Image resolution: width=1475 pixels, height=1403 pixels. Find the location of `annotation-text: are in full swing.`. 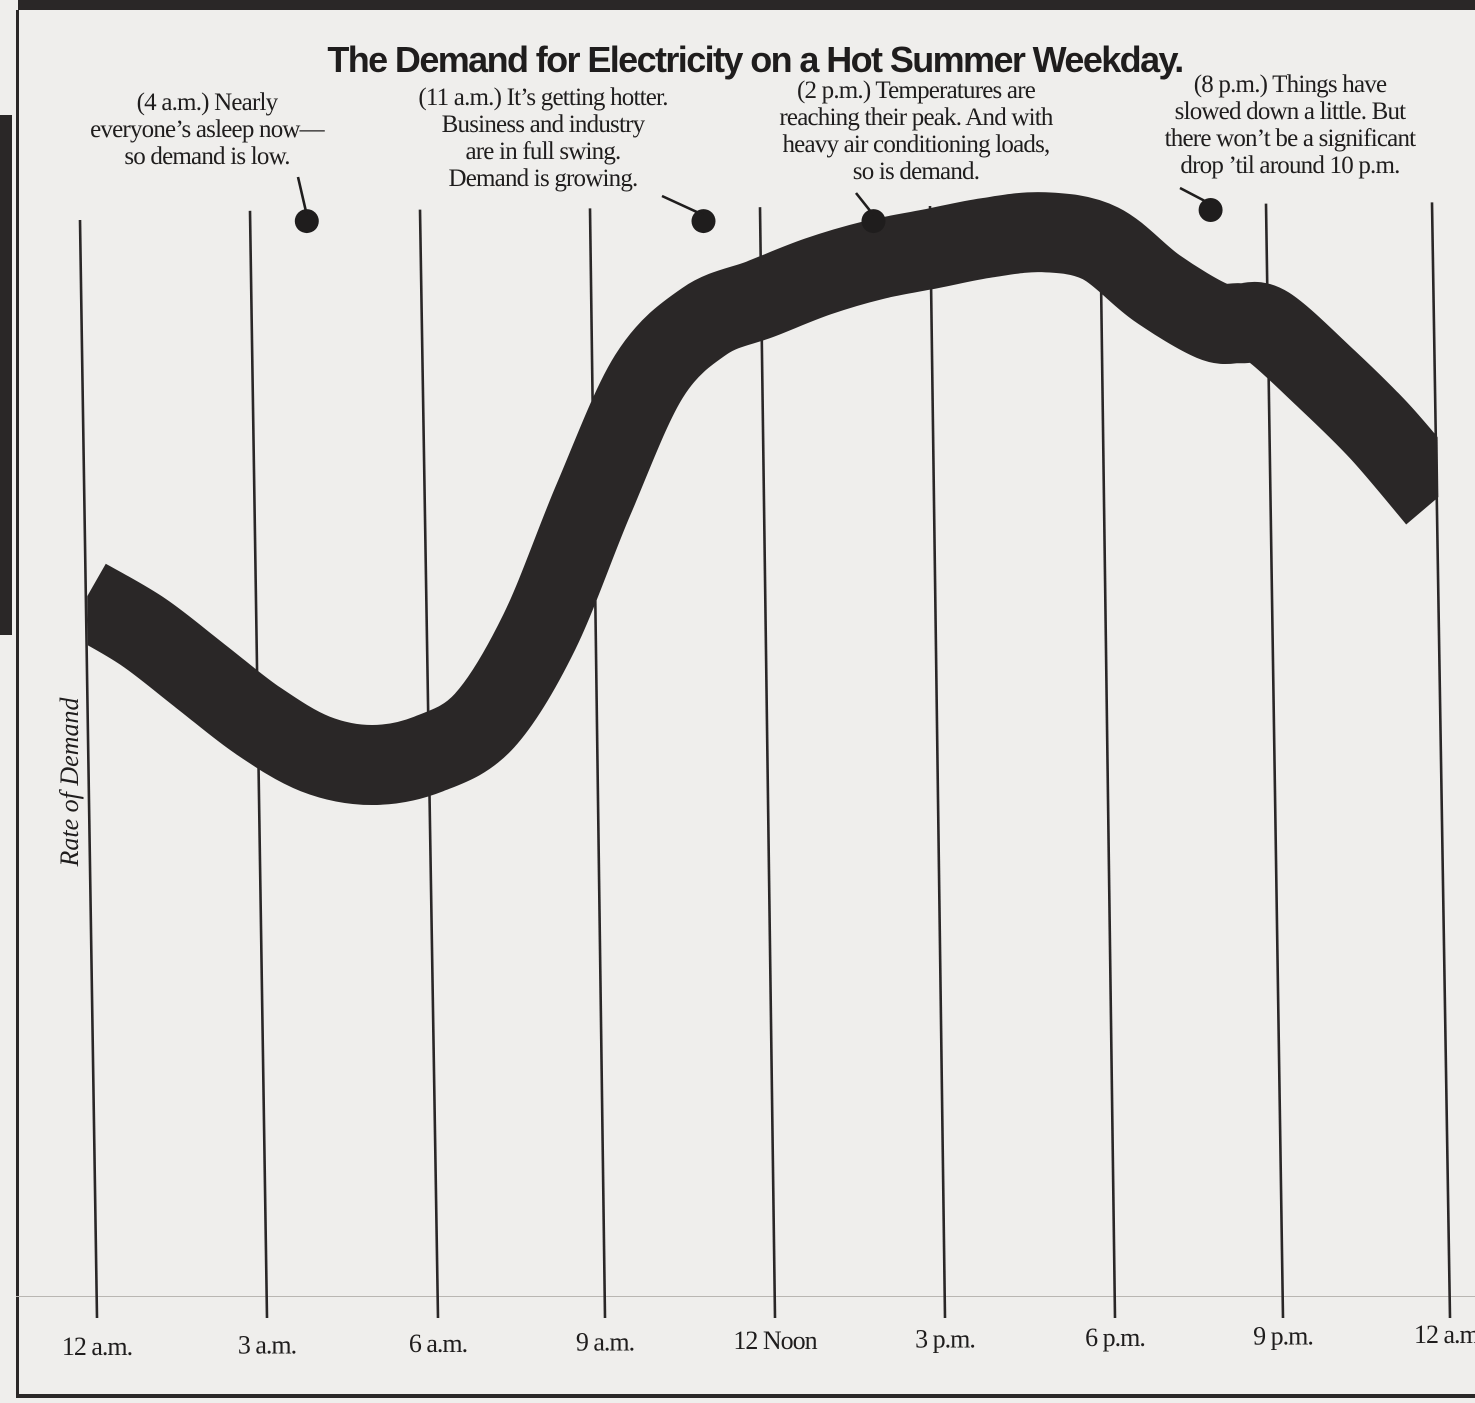

annotation-text: are in full swing. is located at coordinates (542, 151).